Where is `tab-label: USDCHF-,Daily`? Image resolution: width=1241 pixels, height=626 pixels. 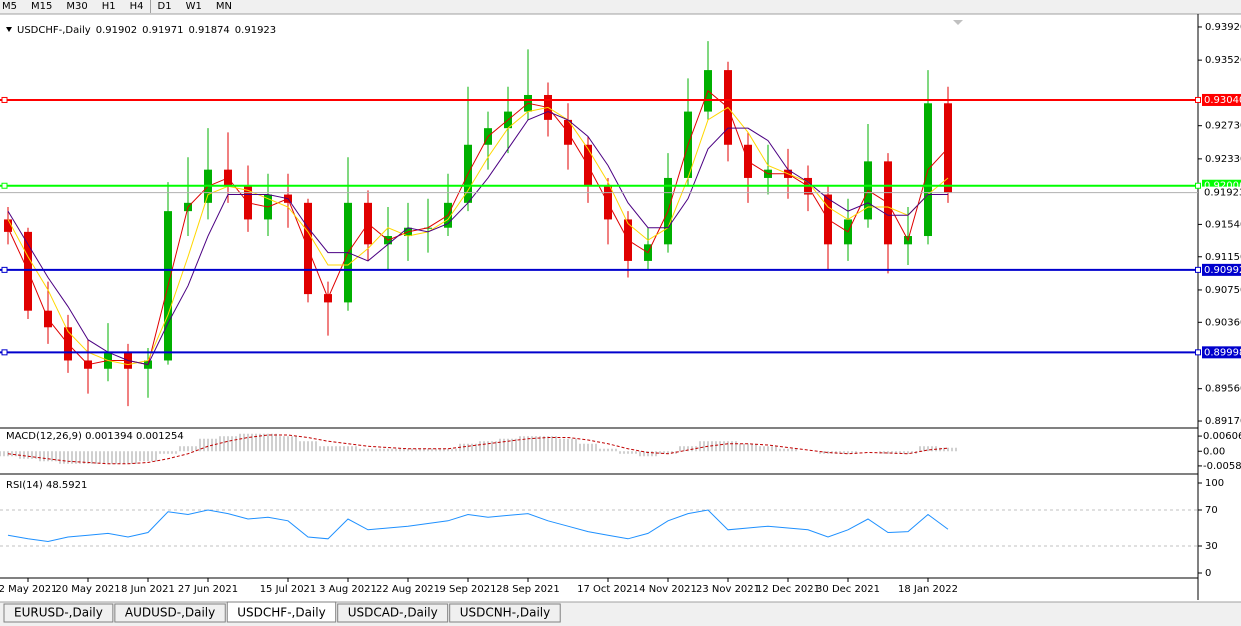 tab-label: USDCHF-,Daily is located at coordinates (281, 613).